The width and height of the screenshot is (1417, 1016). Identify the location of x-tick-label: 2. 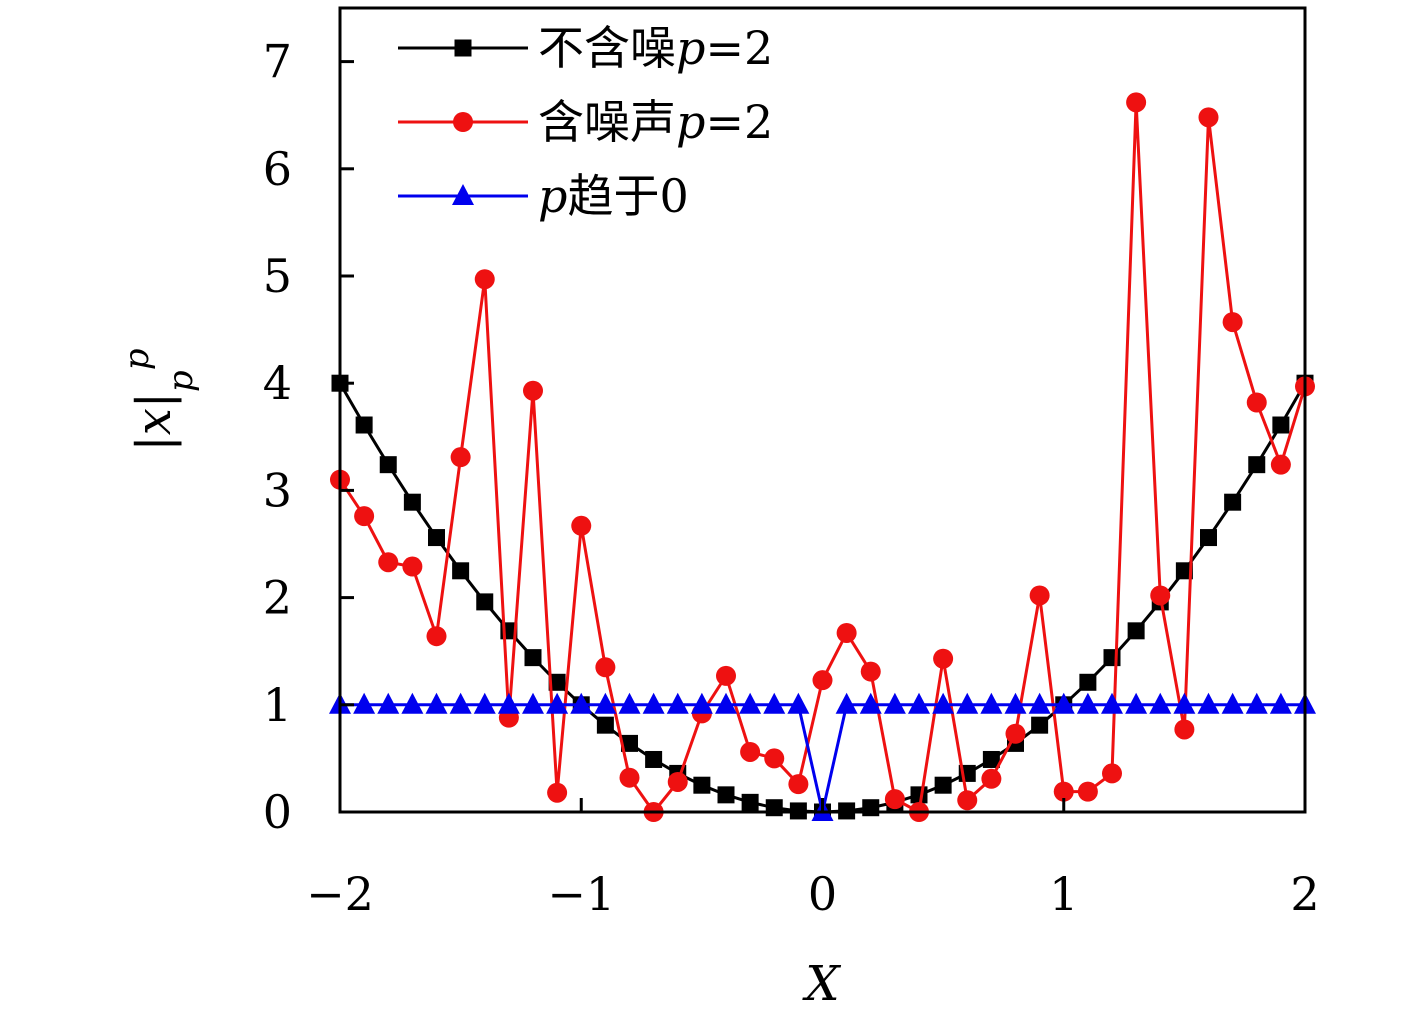
(1304, 894).